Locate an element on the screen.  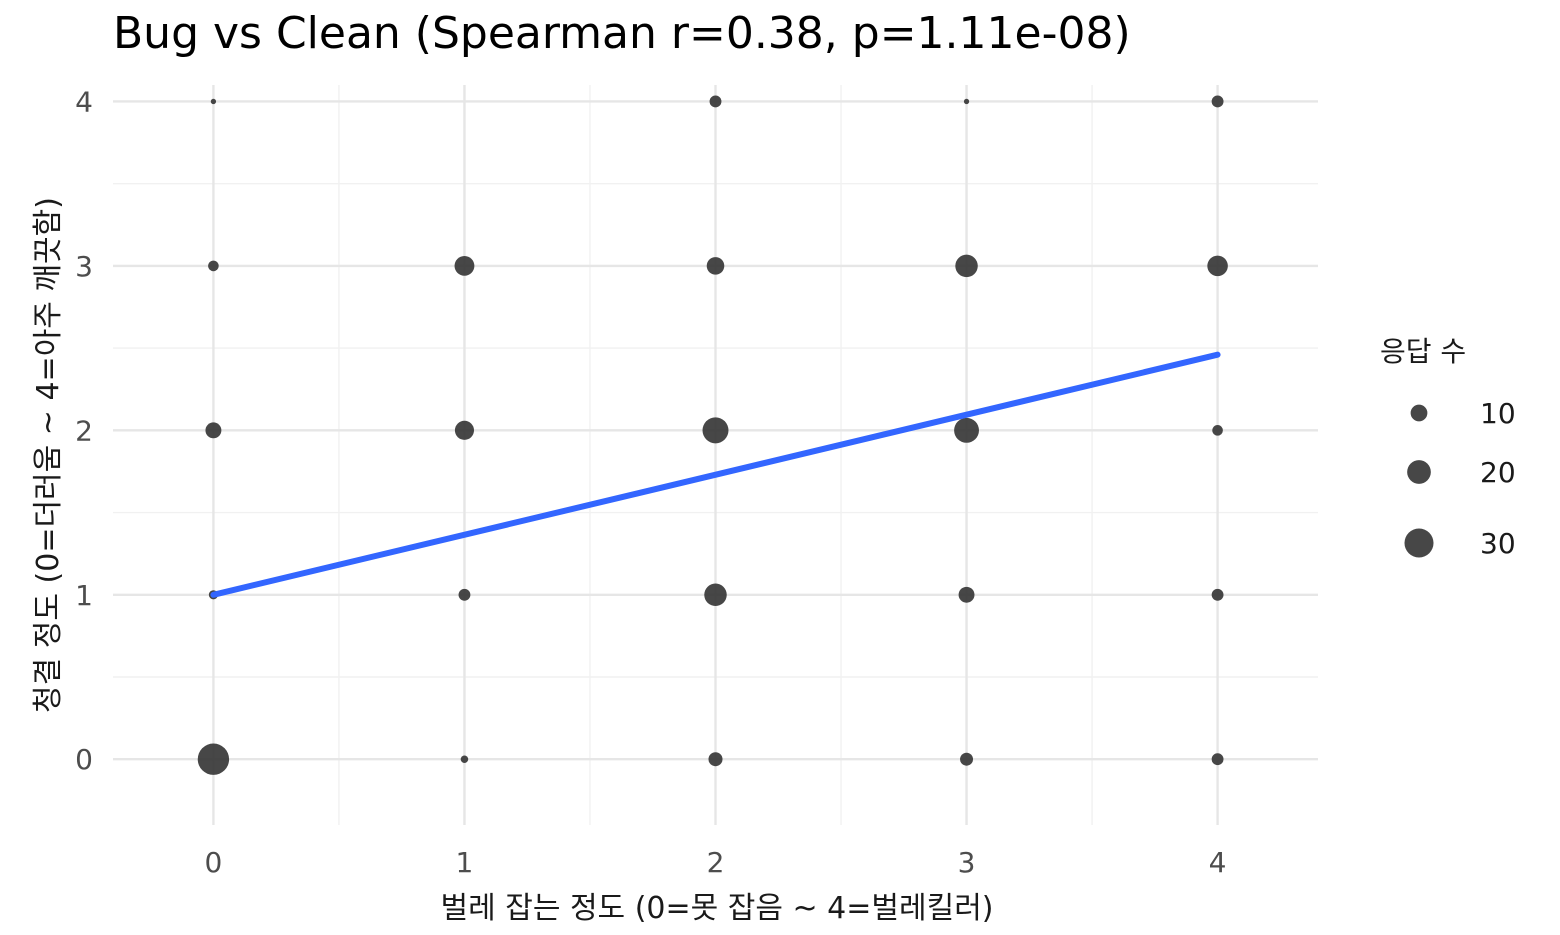
x-axis-ticks: 0 1 2 3 4 is located at coordinates (716, 862).